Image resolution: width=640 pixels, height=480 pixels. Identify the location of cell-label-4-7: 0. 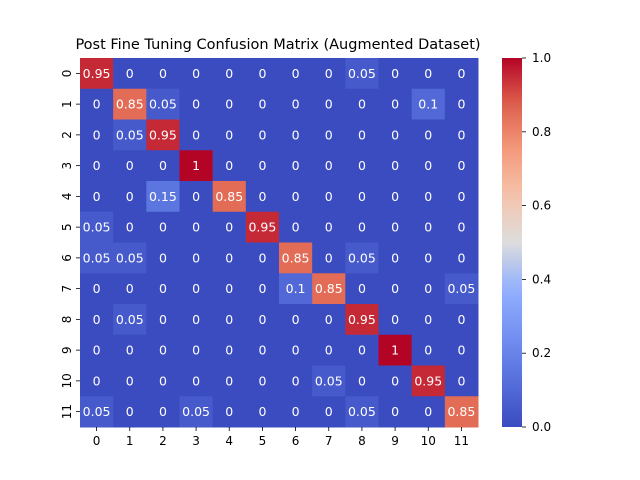
(329, 196).